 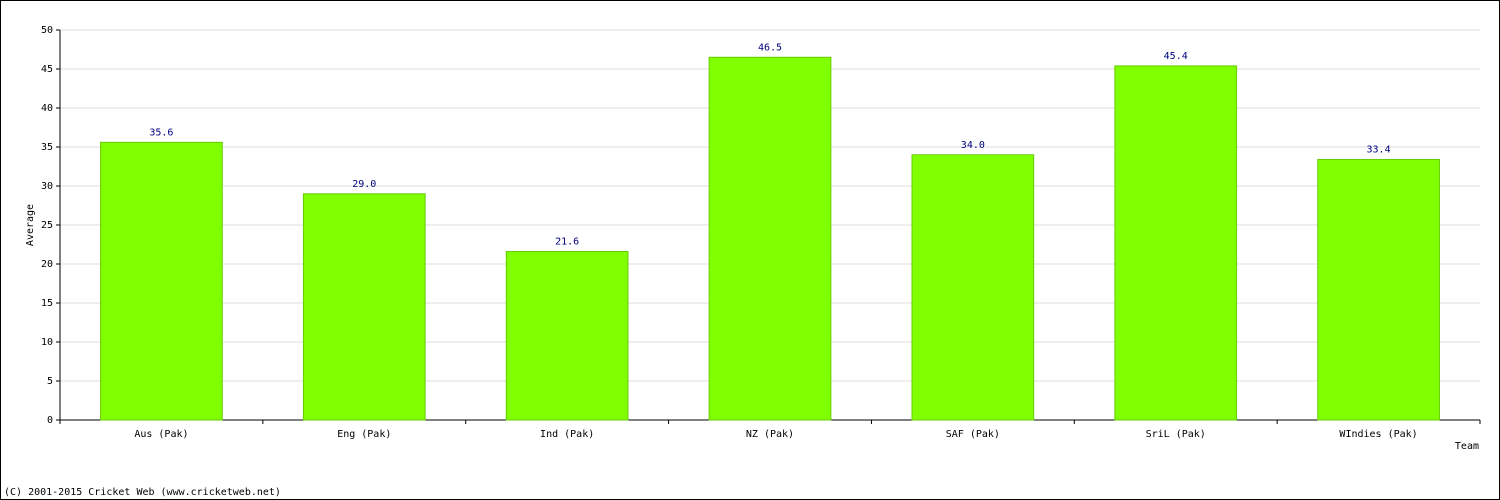 I want to click on x-axis-label: Team, so click(x=1467, y=446).